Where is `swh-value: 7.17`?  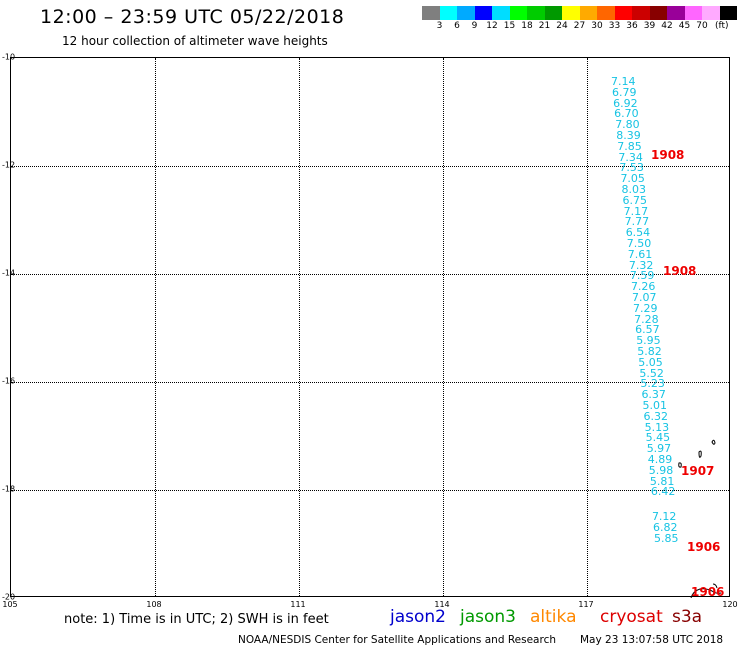 swh-value: 7.17 is located at coordinates (636, 211).